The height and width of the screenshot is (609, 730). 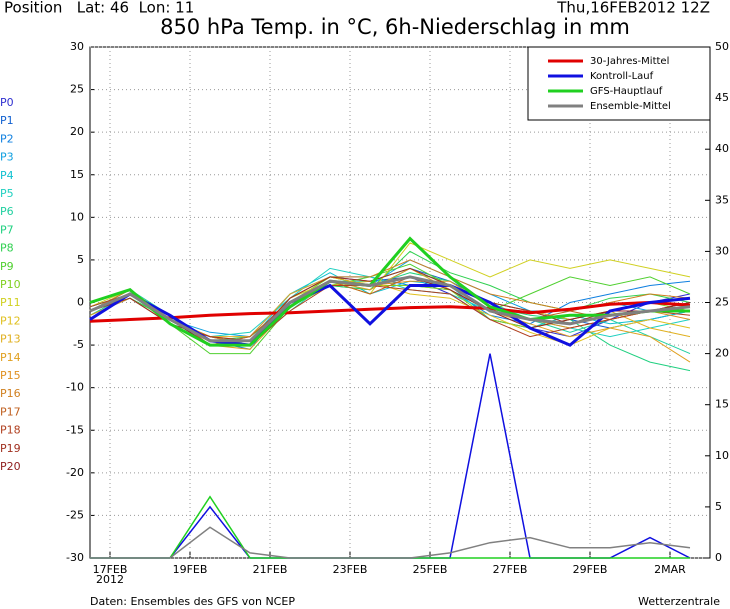 I want to click on member-label: P3, so click(x=7, y=157).